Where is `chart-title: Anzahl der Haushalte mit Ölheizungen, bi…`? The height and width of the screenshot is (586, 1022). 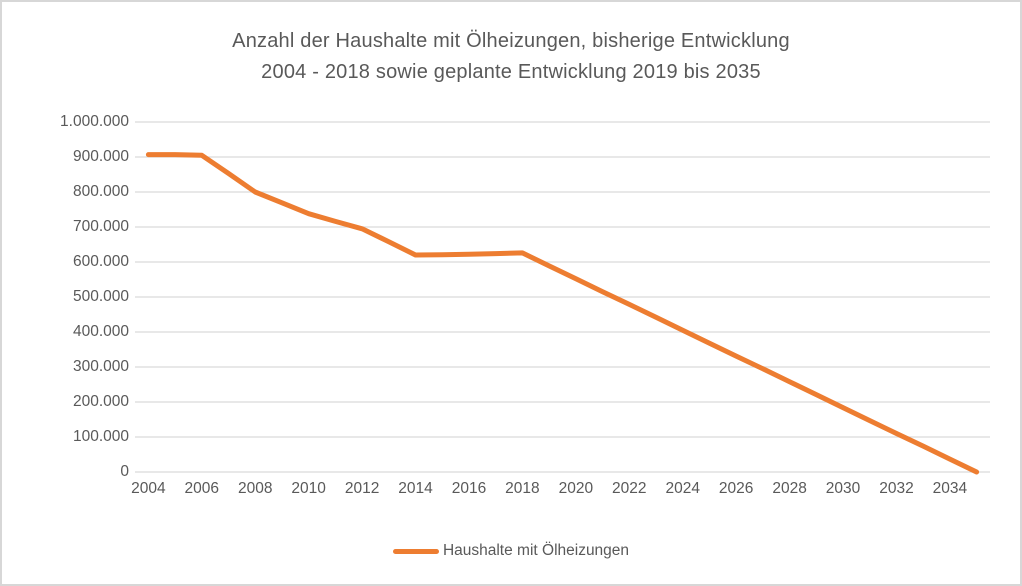
chart-title: Anzahl der Haushalte mit Ölheizungen, bi… is located at coordinates (511, 57).